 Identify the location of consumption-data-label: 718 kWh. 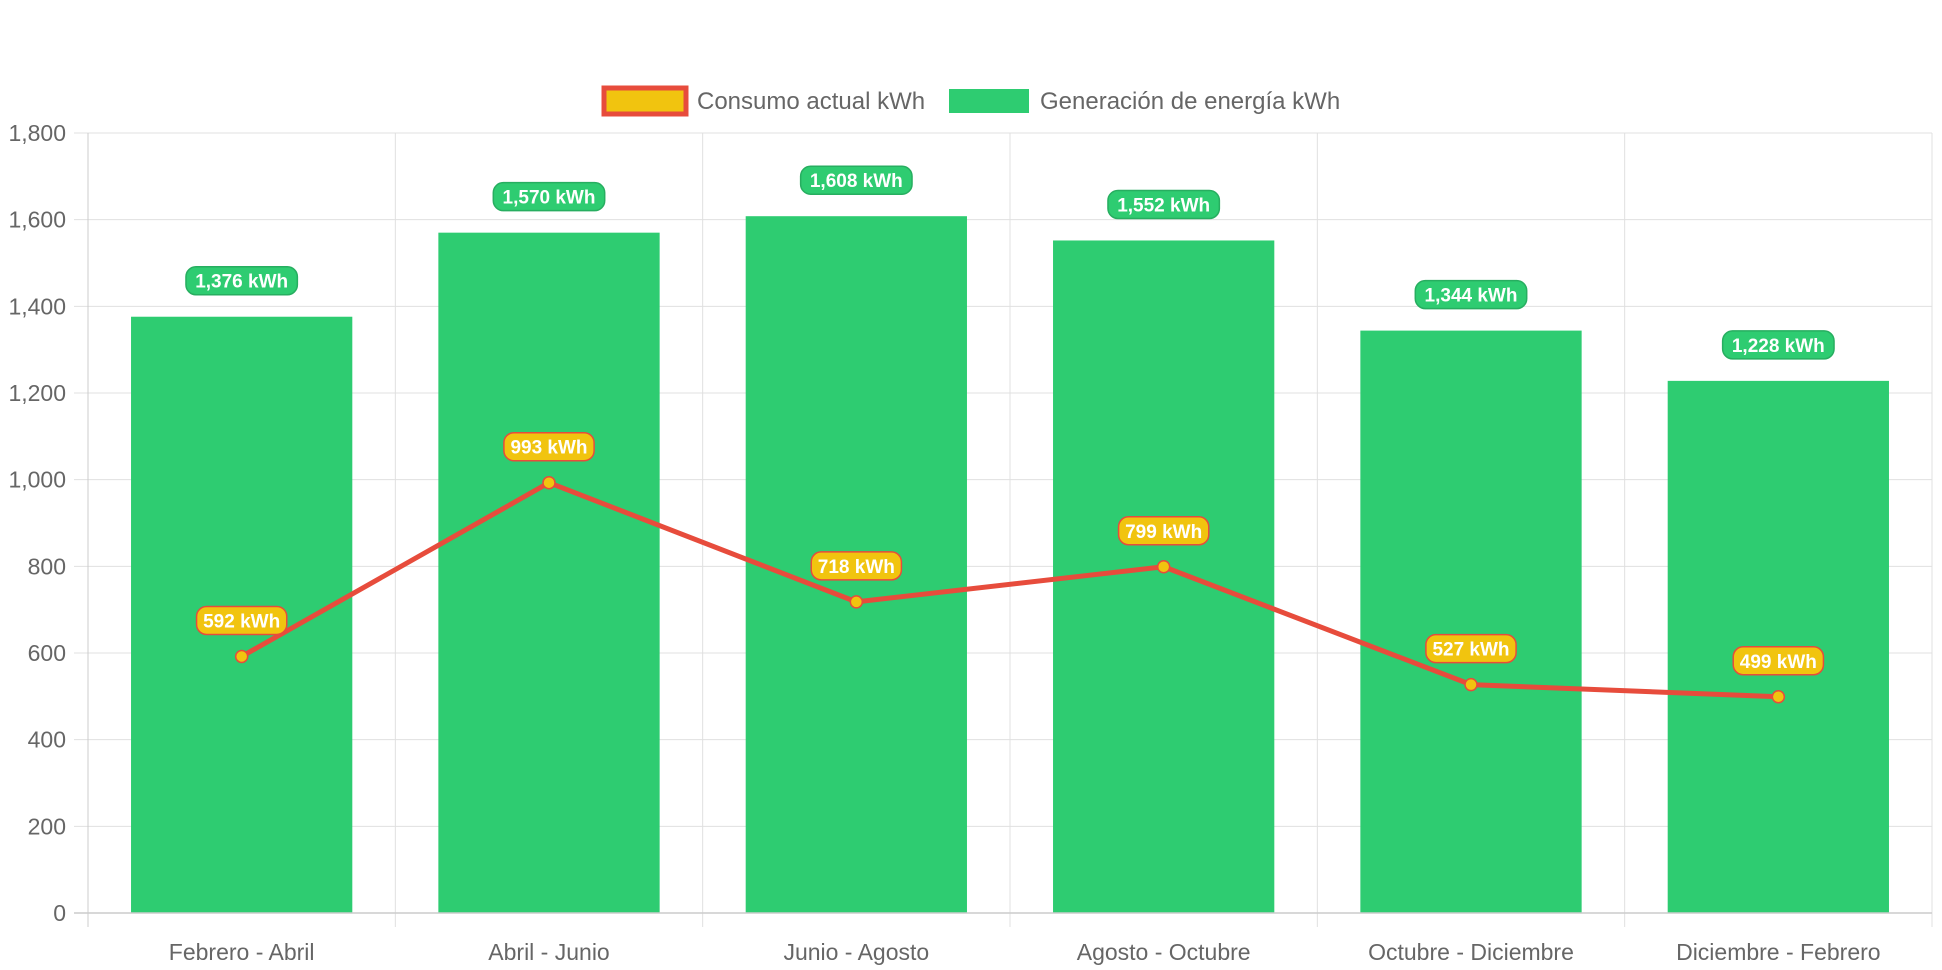
(856, 566).